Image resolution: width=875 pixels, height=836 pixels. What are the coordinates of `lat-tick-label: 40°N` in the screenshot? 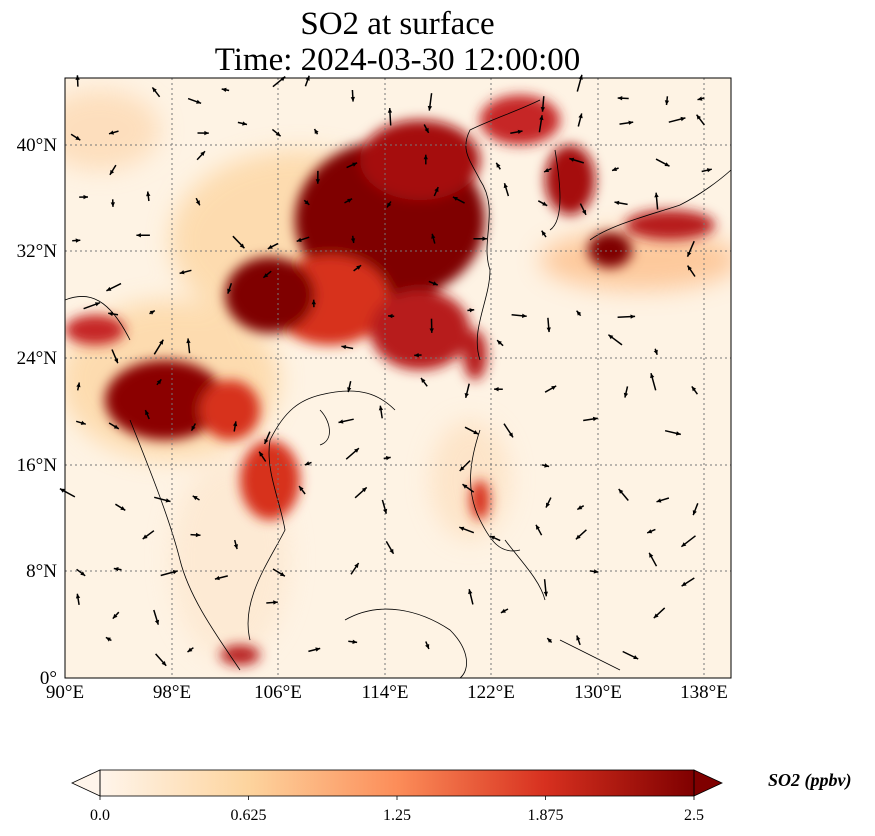 It's located at (37, 145).